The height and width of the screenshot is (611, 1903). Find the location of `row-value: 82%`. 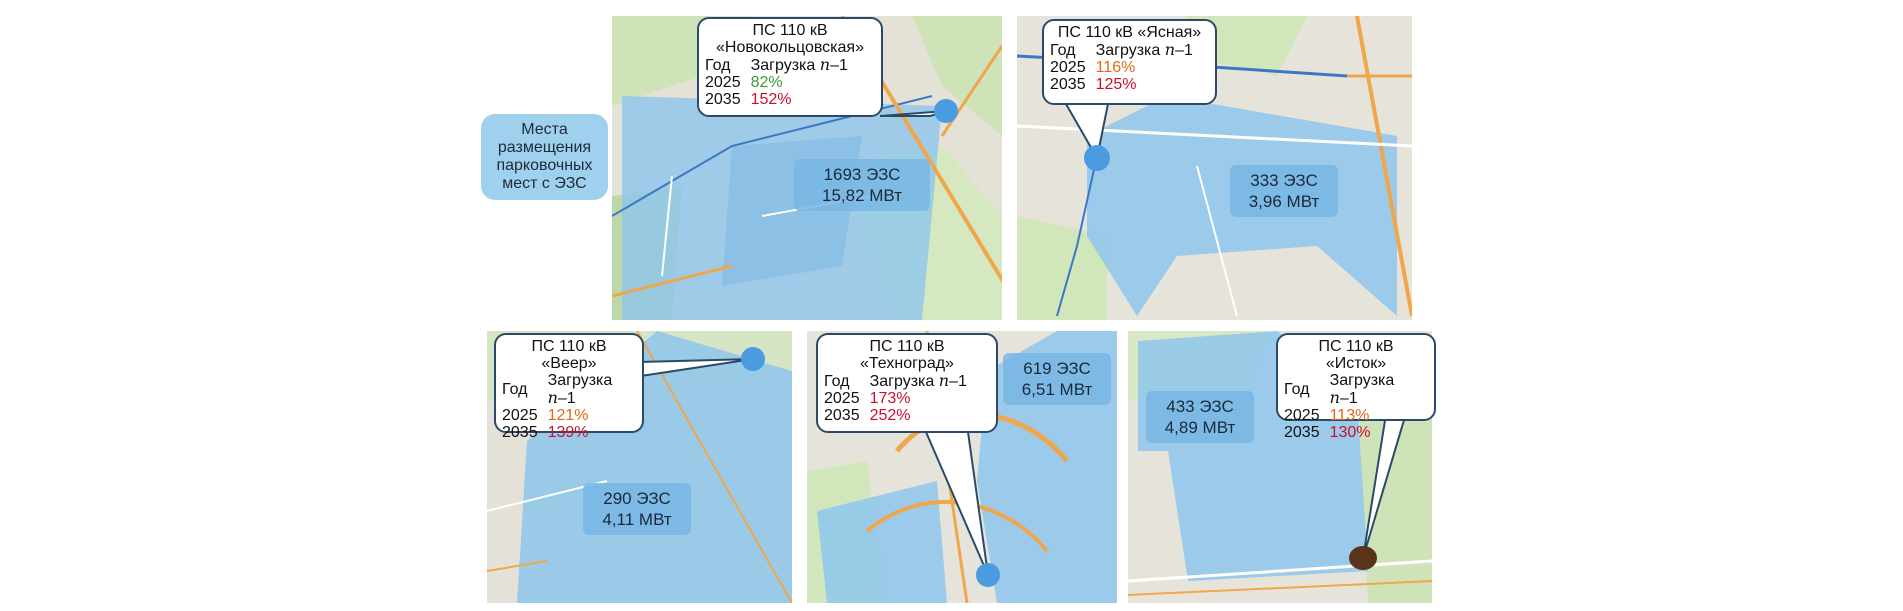

row-value: 82% is located at coordinates (766, 82).